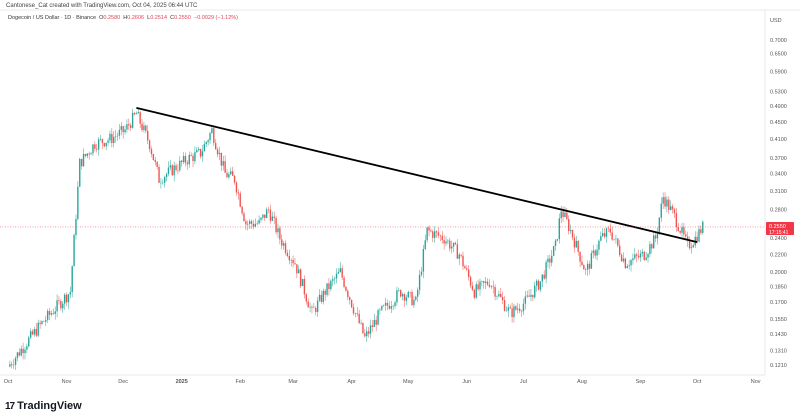 This screenshot has height=415, width=800. I want to click on x-tick-label: May, so click(408, 382).